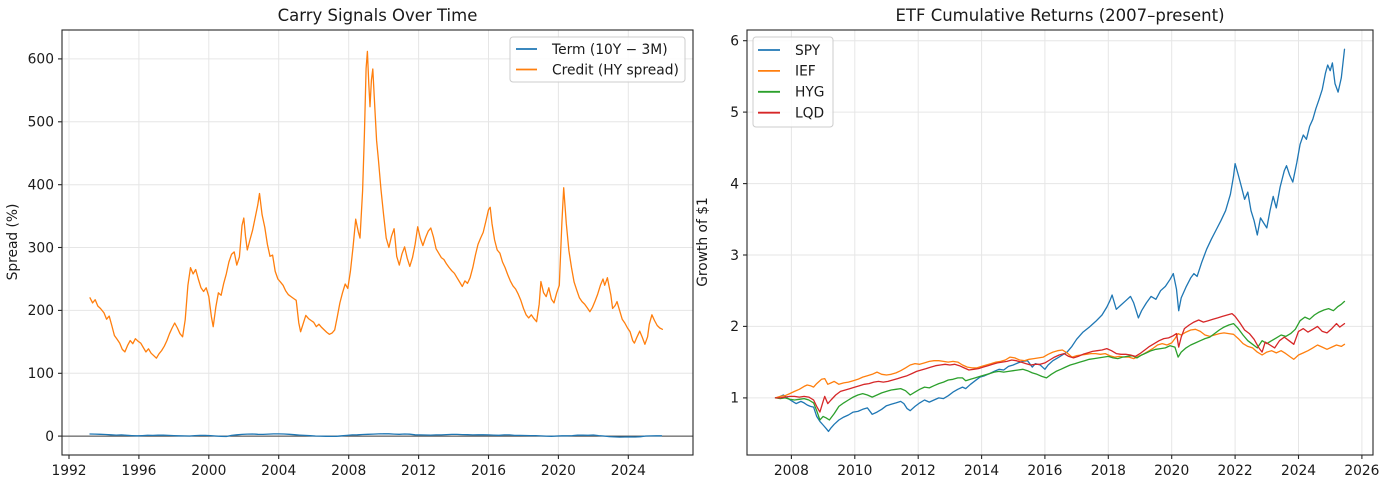  I want to click on y-tick-label: 1, so click(734, 399).